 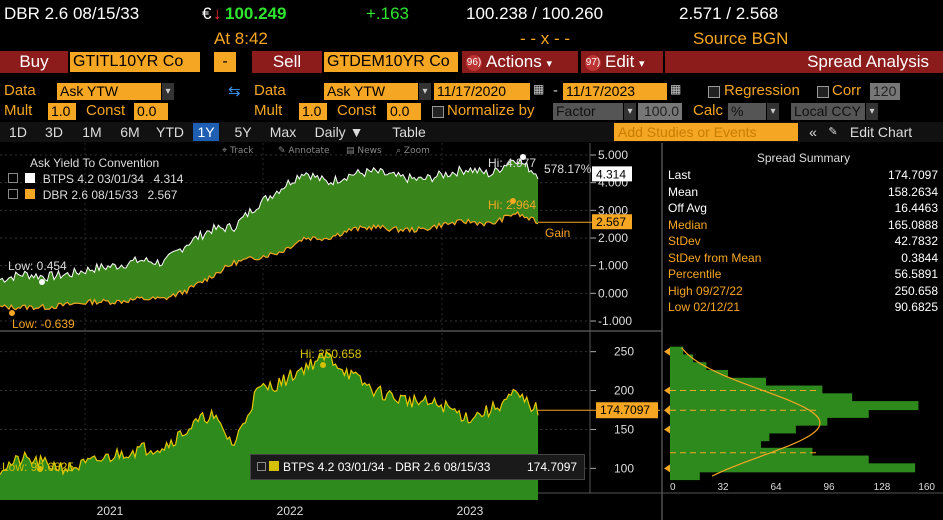 I want to click on mult-input: 1.0, so click(x=62, y=111).